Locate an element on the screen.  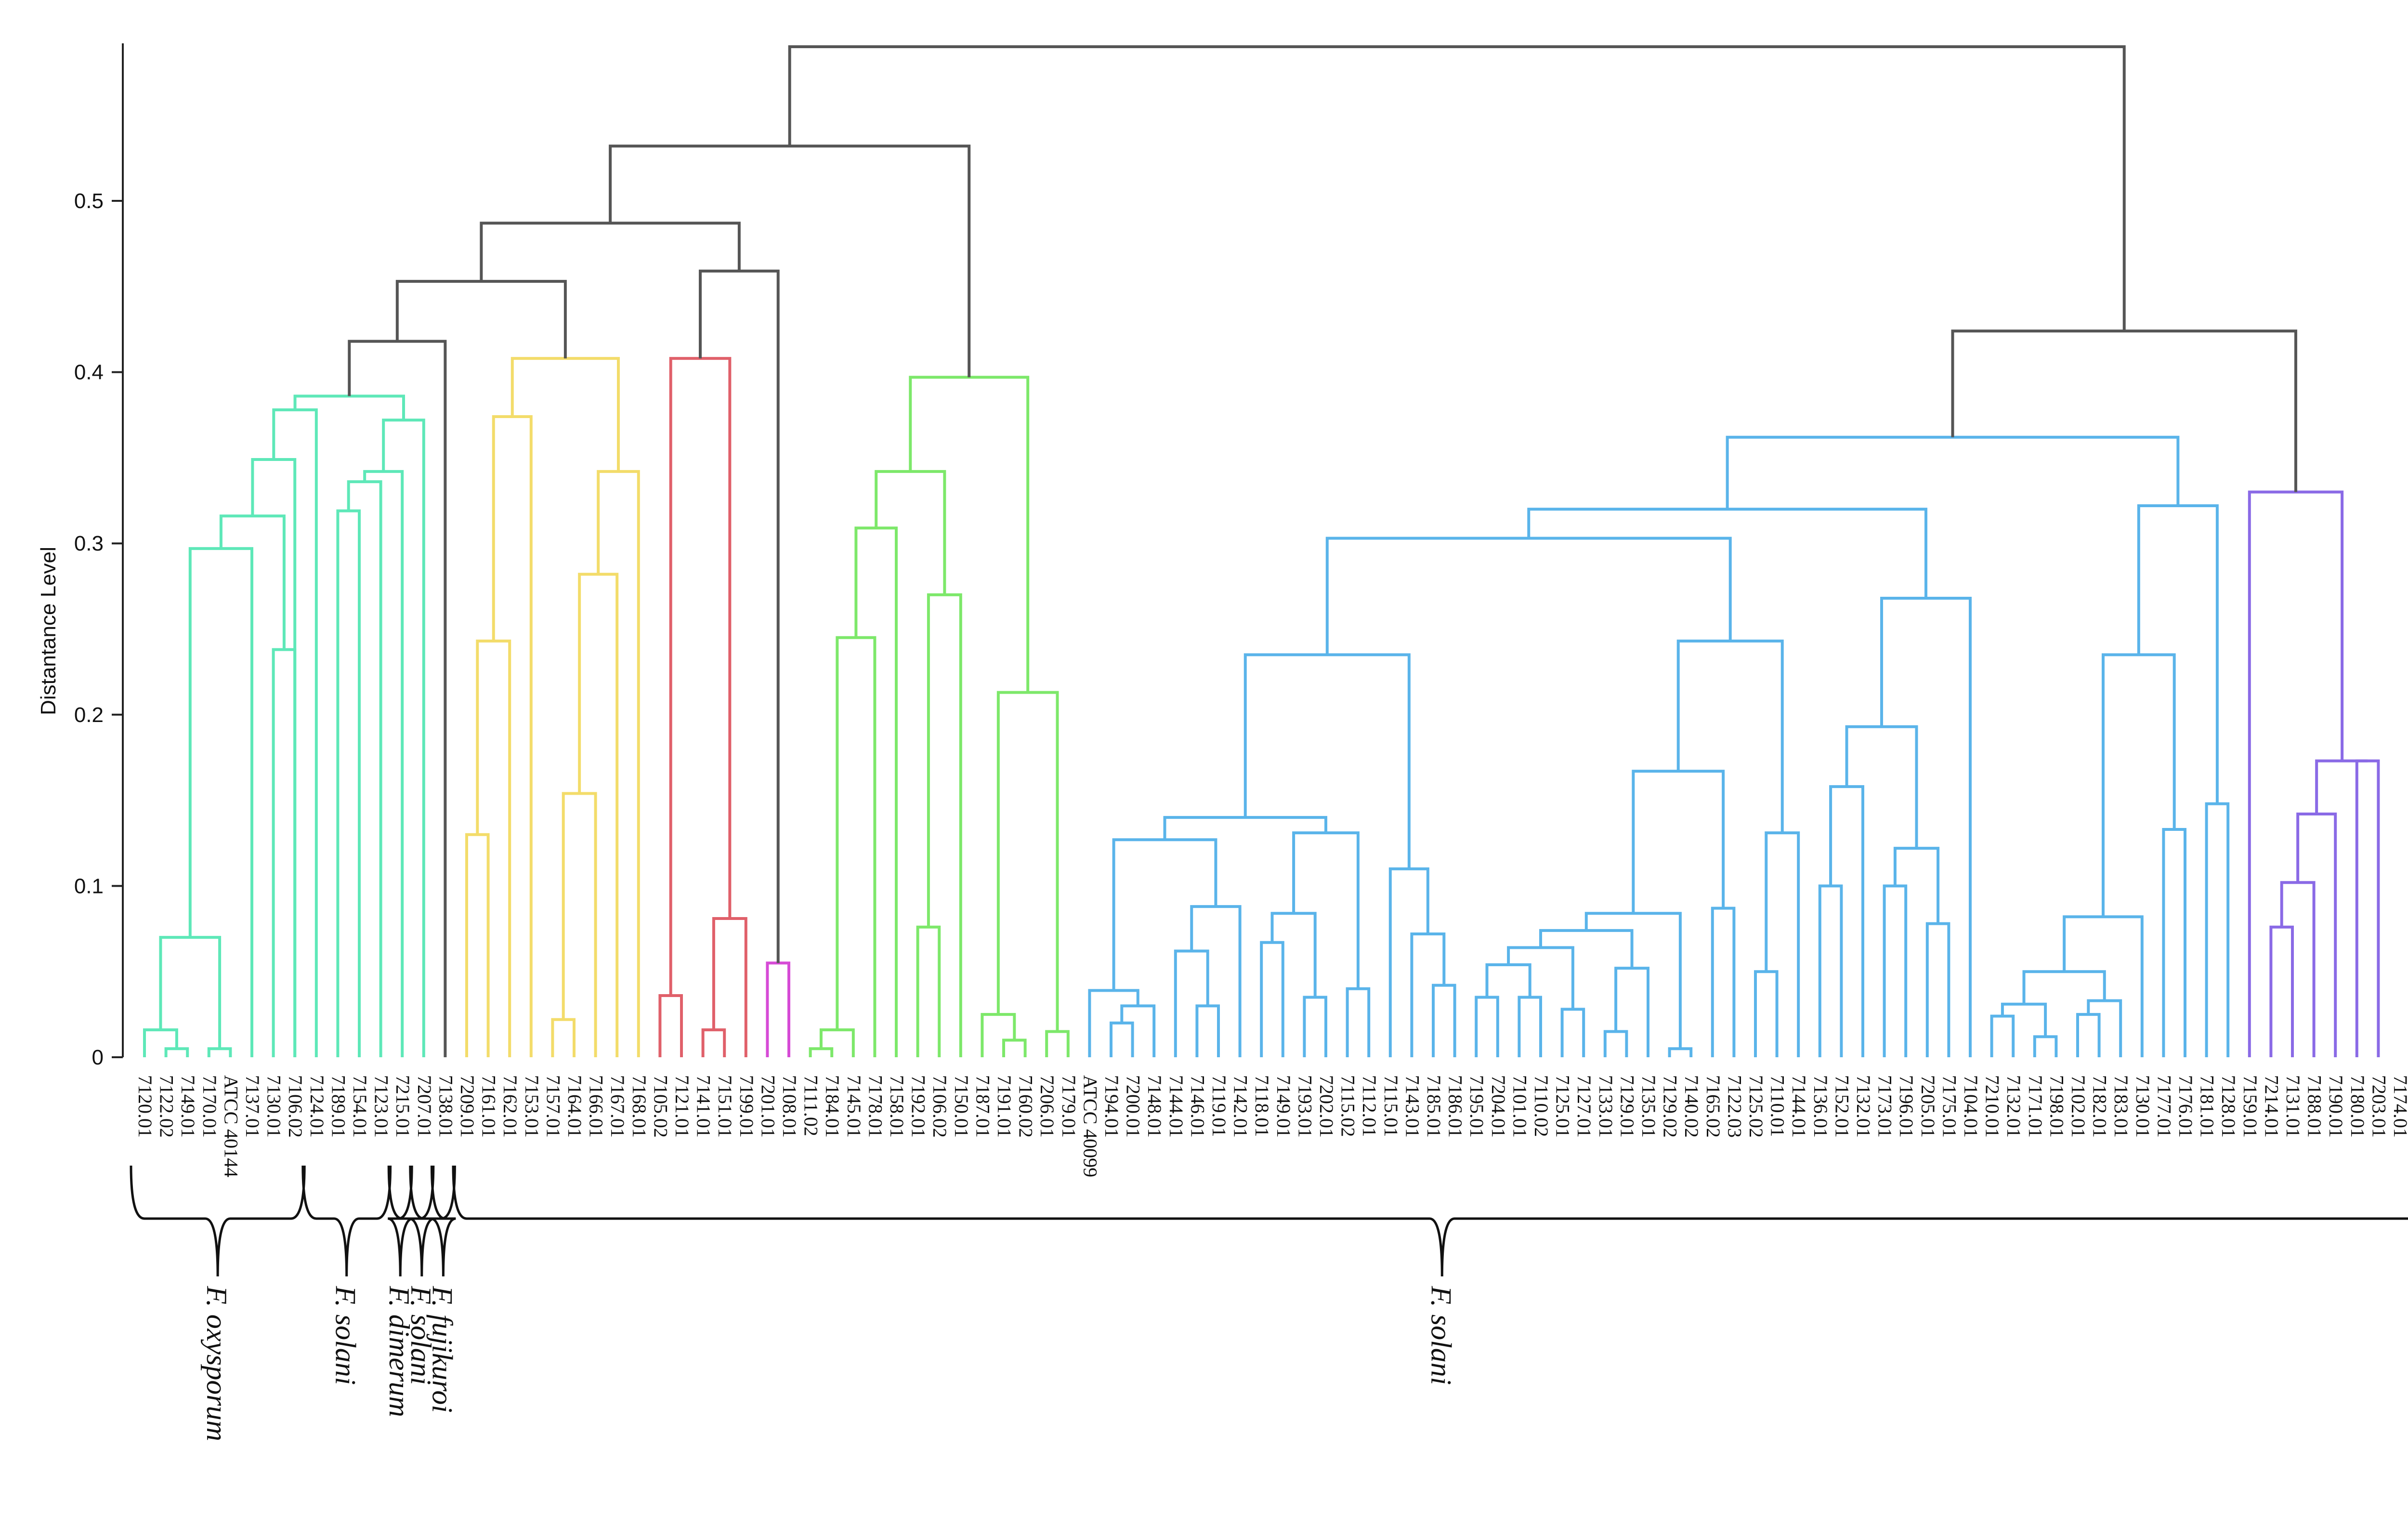
leaf-label: 7203.01 is located at coordinates (2379, 1106).